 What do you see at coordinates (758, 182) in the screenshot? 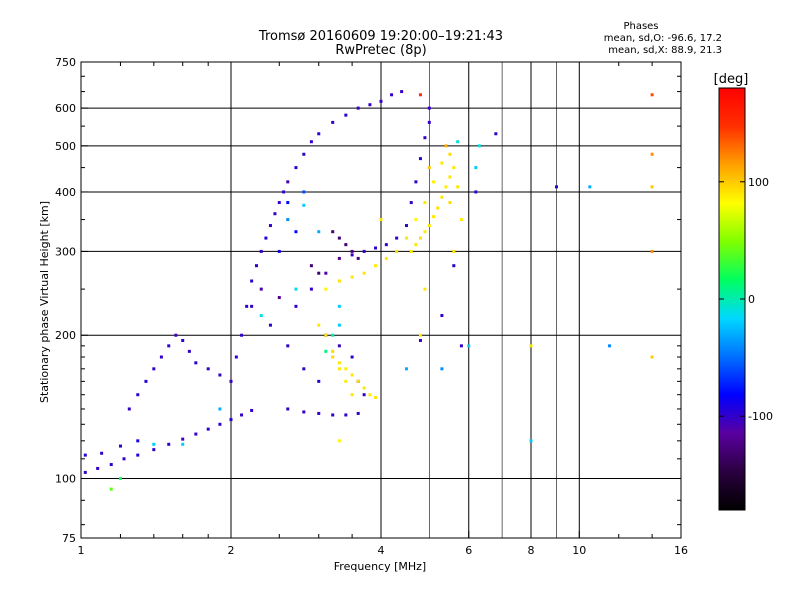
I see `colorbar-tick-label: 100` at bounding box center [758, 182].